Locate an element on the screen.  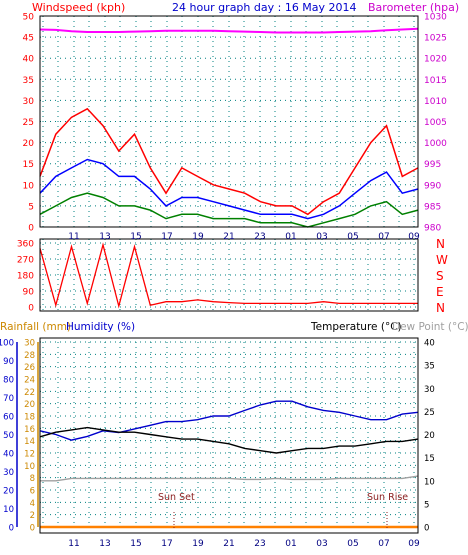
baro-tick-1005: 1005 is located at coordinates (435, 123).